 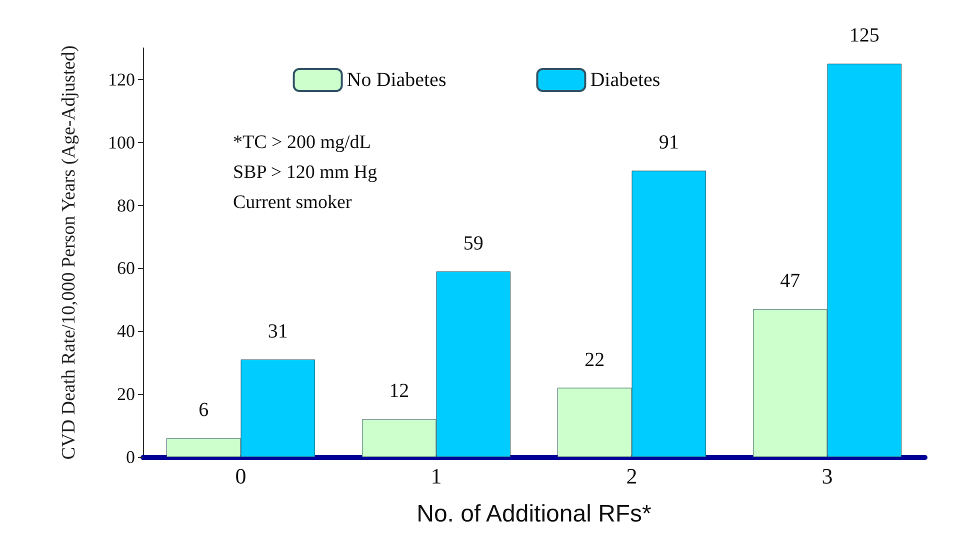 I want to click on y-tick-label: 40, so click(x=126, y=331).